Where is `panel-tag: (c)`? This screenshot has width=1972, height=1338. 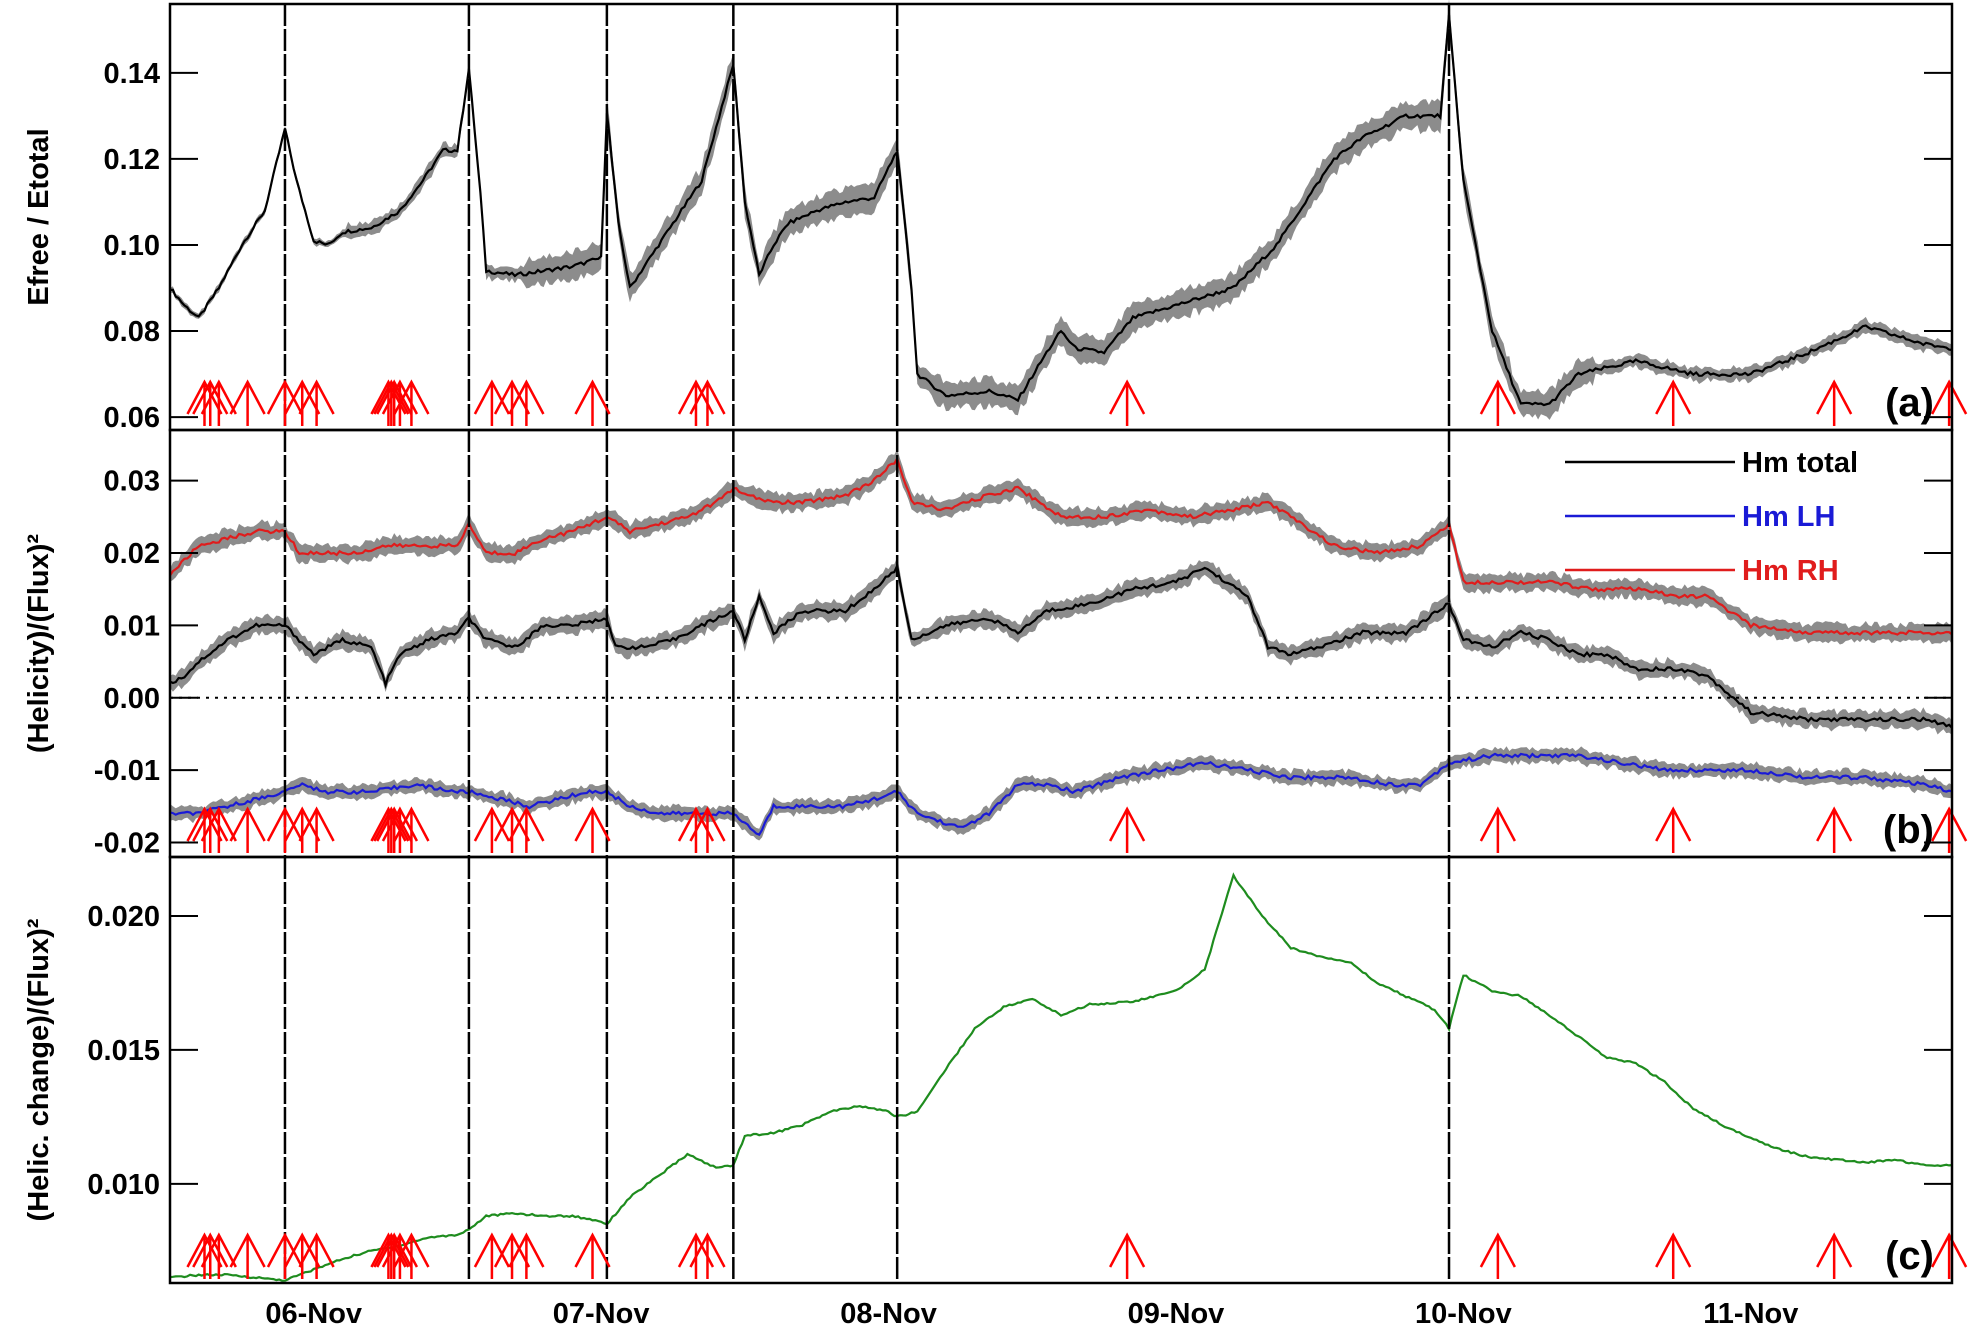 panel-tag: (c) is located at coordinates (1909, 1256).